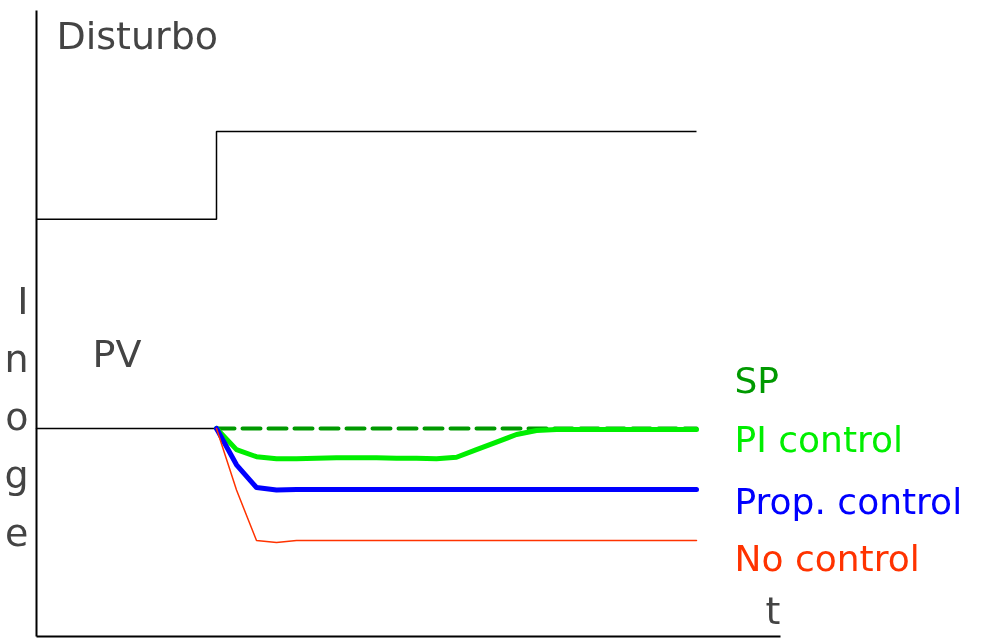 This screenshot has height=643, width=1002. Describe the element at coordinates (773, 610) in the screenshot. I see `x-axis-title: t` at that location.